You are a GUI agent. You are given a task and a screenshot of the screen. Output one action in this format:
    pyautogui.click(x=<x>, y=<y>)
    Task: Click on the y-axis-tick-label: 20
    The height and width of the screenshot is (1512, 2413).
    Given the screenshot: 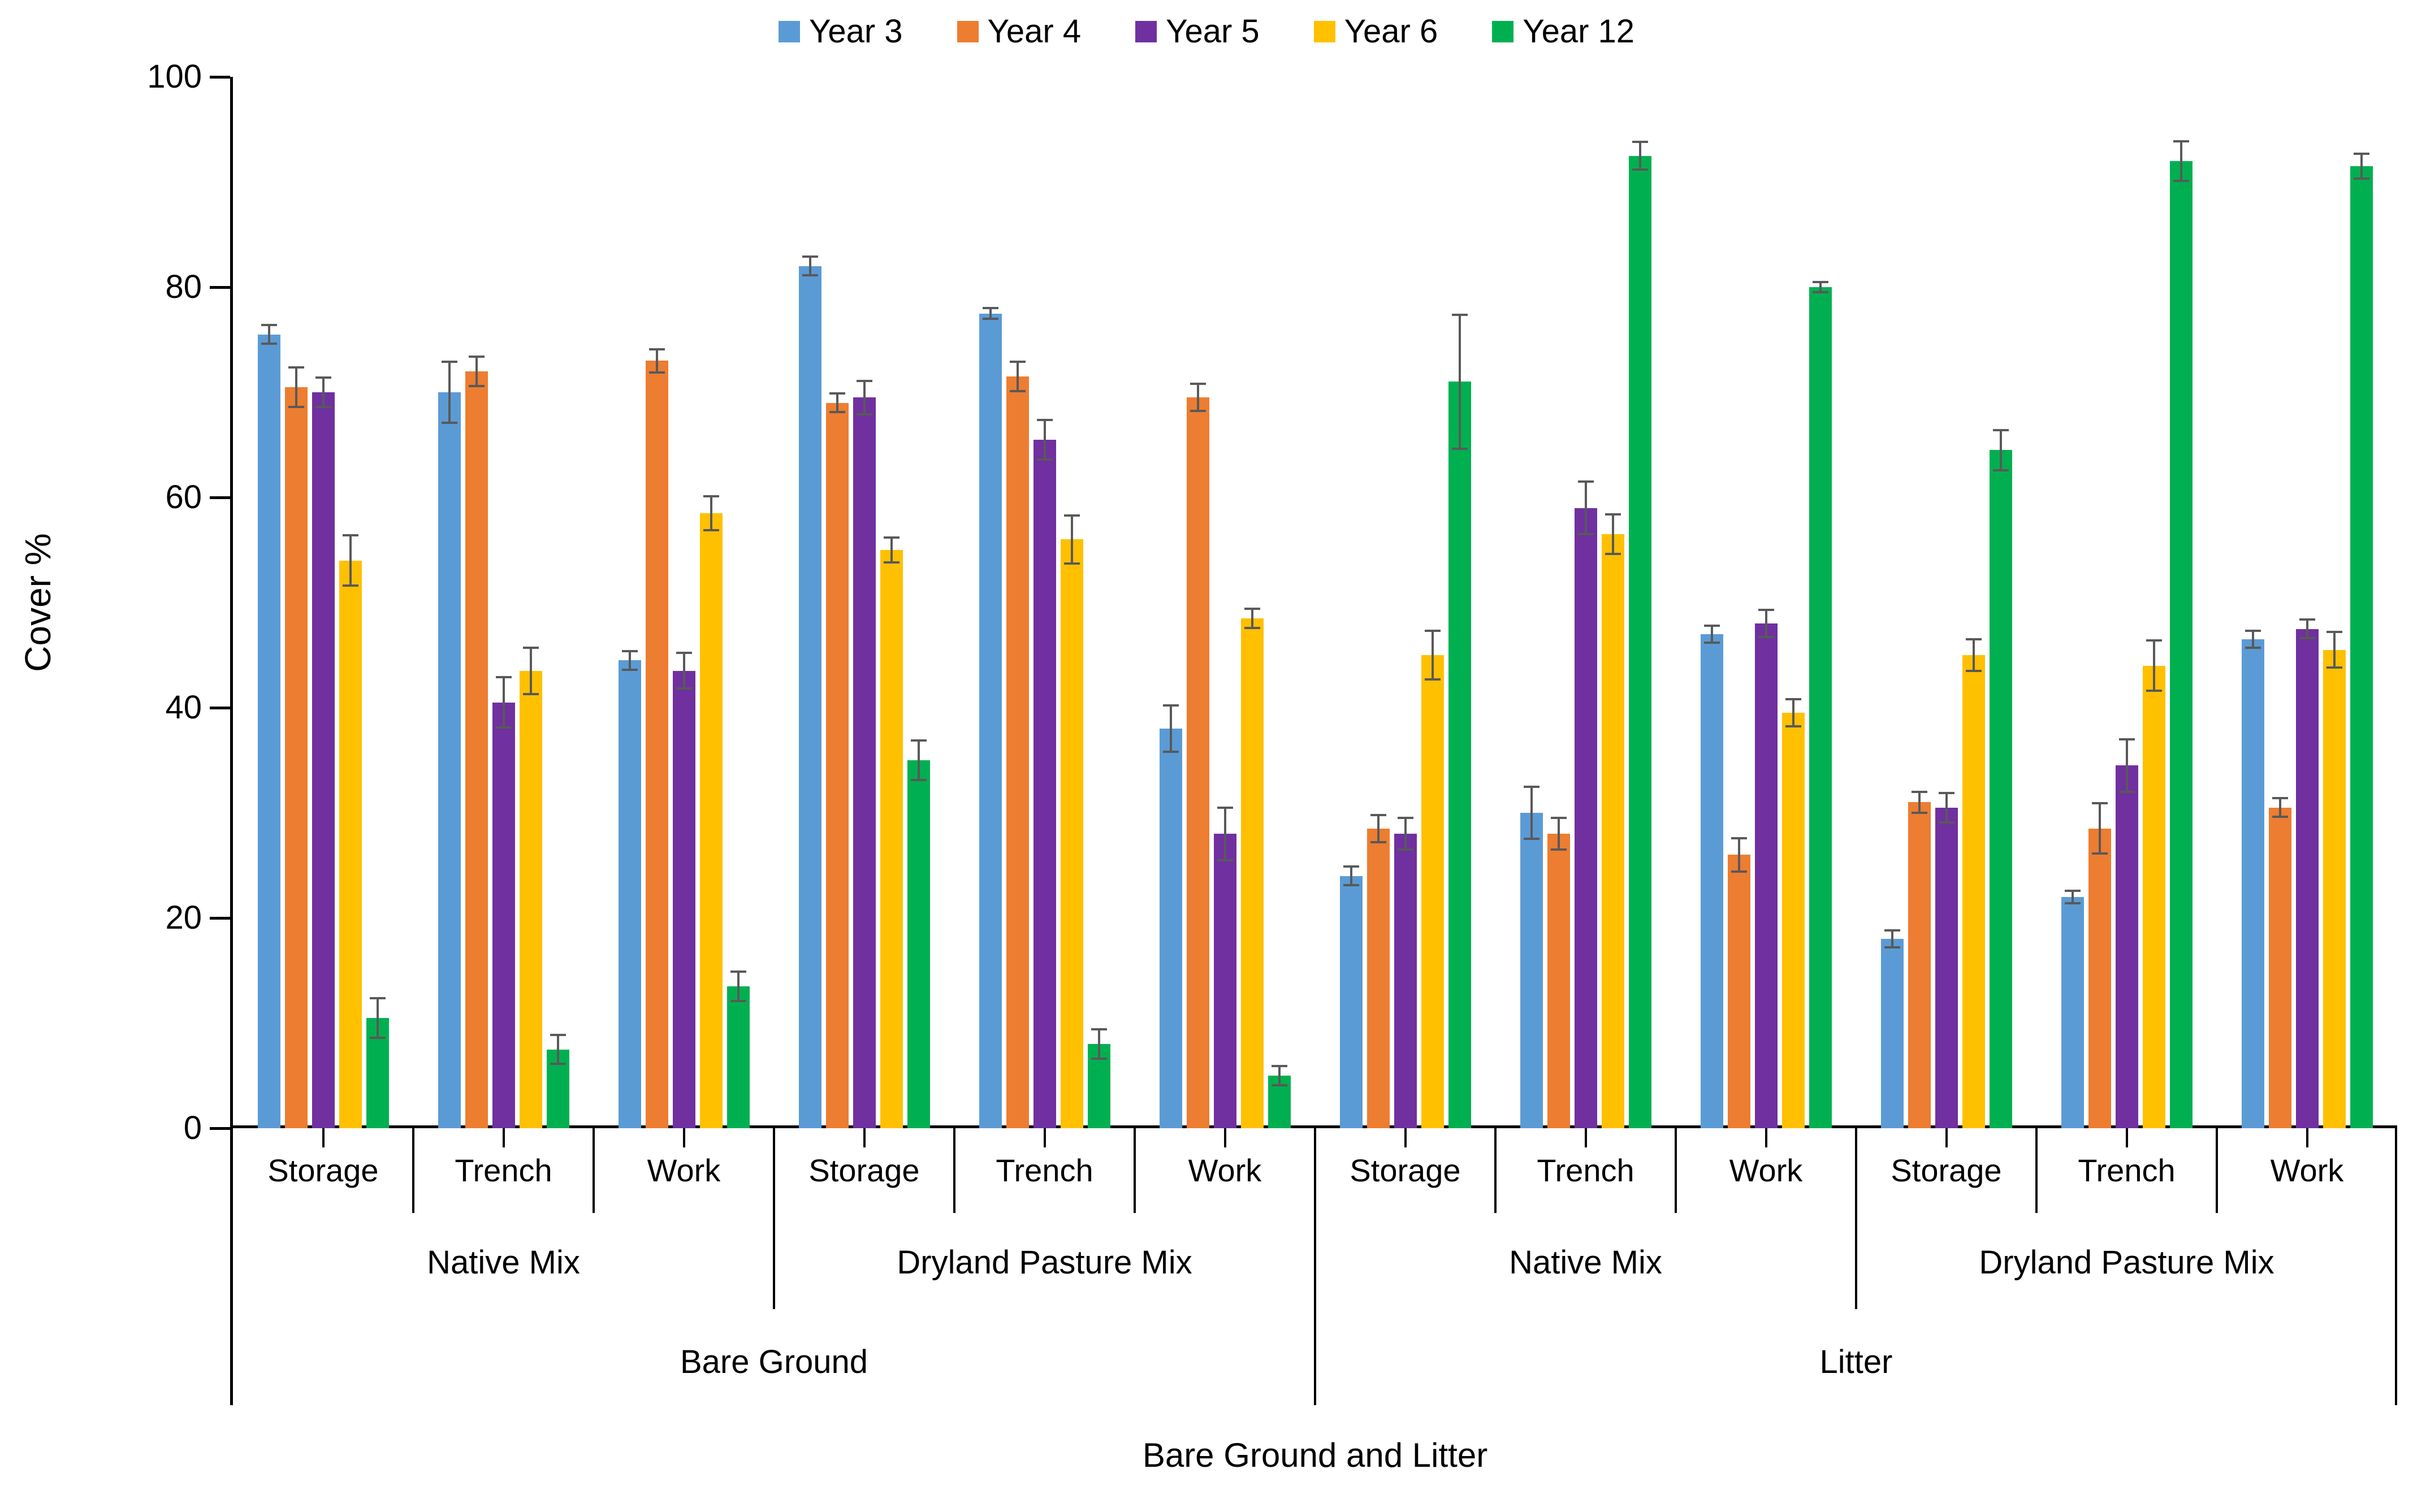 What is the action you would take?
    pyautogui.click(x=183, y=917)
    